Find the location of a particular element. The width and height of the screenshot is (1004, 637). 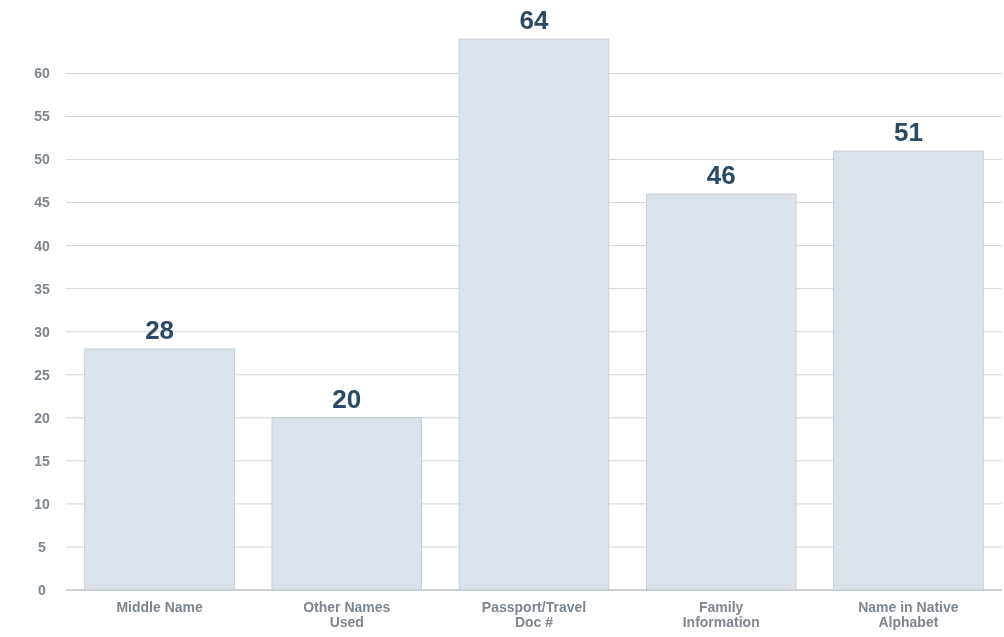

y-tick-label: 15 is located at coordinates (42, 460).